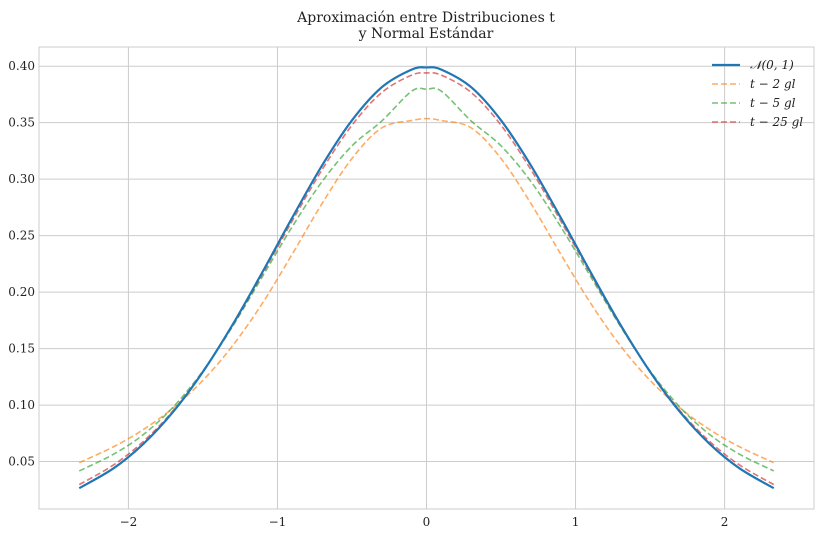 The height and width of the screenshot is (536, 824). I want to click on y-tick-label: 0.40, so click(21, 66).